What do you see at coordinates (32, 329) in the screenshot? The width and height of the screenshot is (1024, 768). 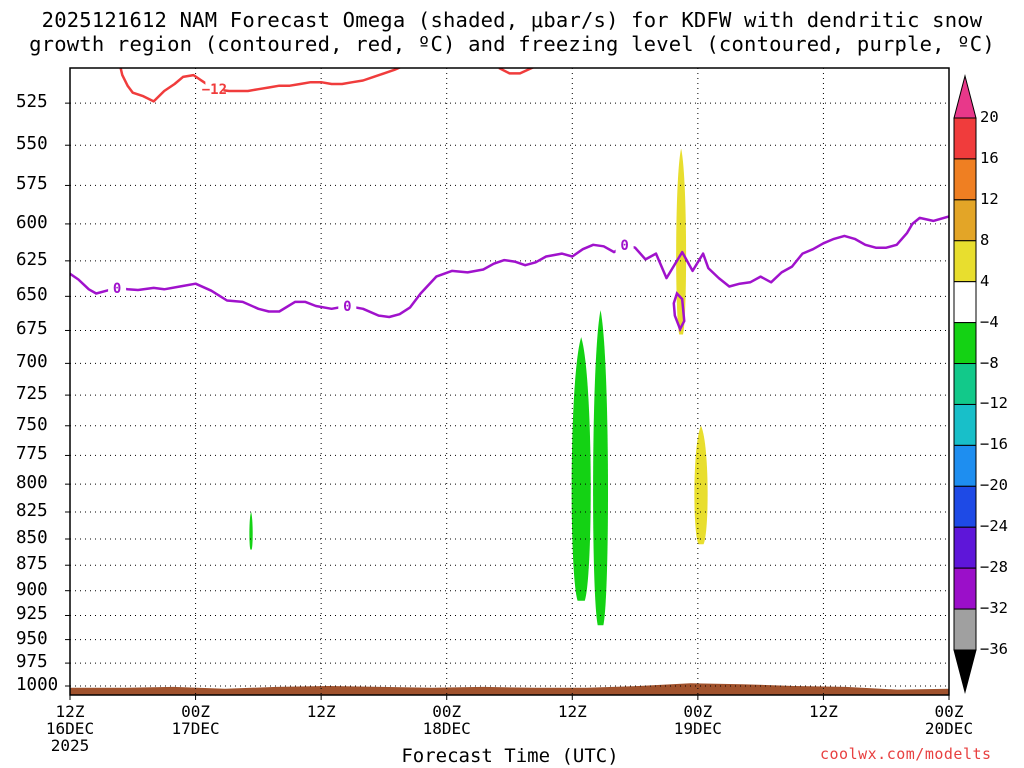 I see `y-tick-label-675: 675` at bounding box center [32, 329].